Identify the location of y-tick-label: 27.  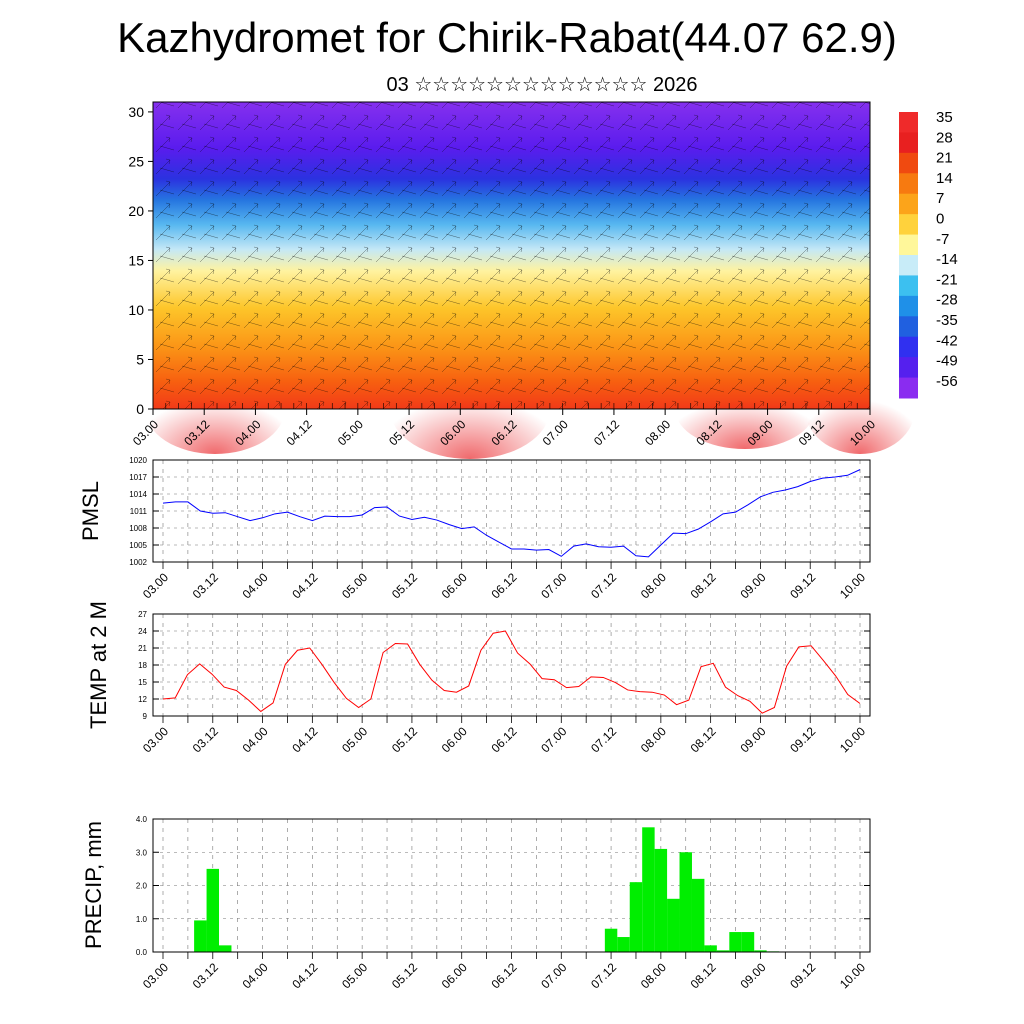
(142, 614).